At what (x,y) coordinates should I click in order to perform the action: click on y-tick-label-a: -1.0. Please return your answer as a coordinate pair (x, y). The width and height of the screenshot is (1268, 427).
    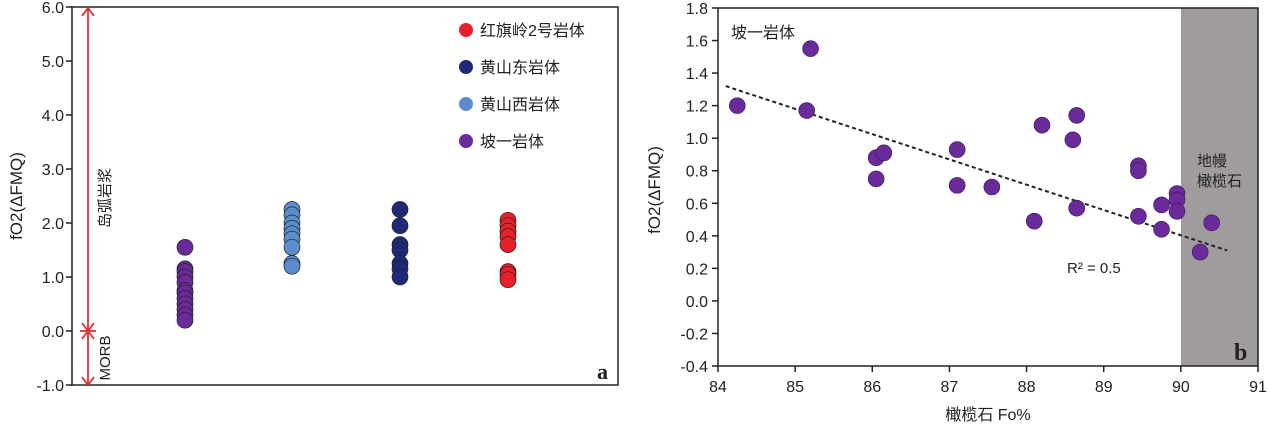
    Looking at the image, I should click on (50, 386).